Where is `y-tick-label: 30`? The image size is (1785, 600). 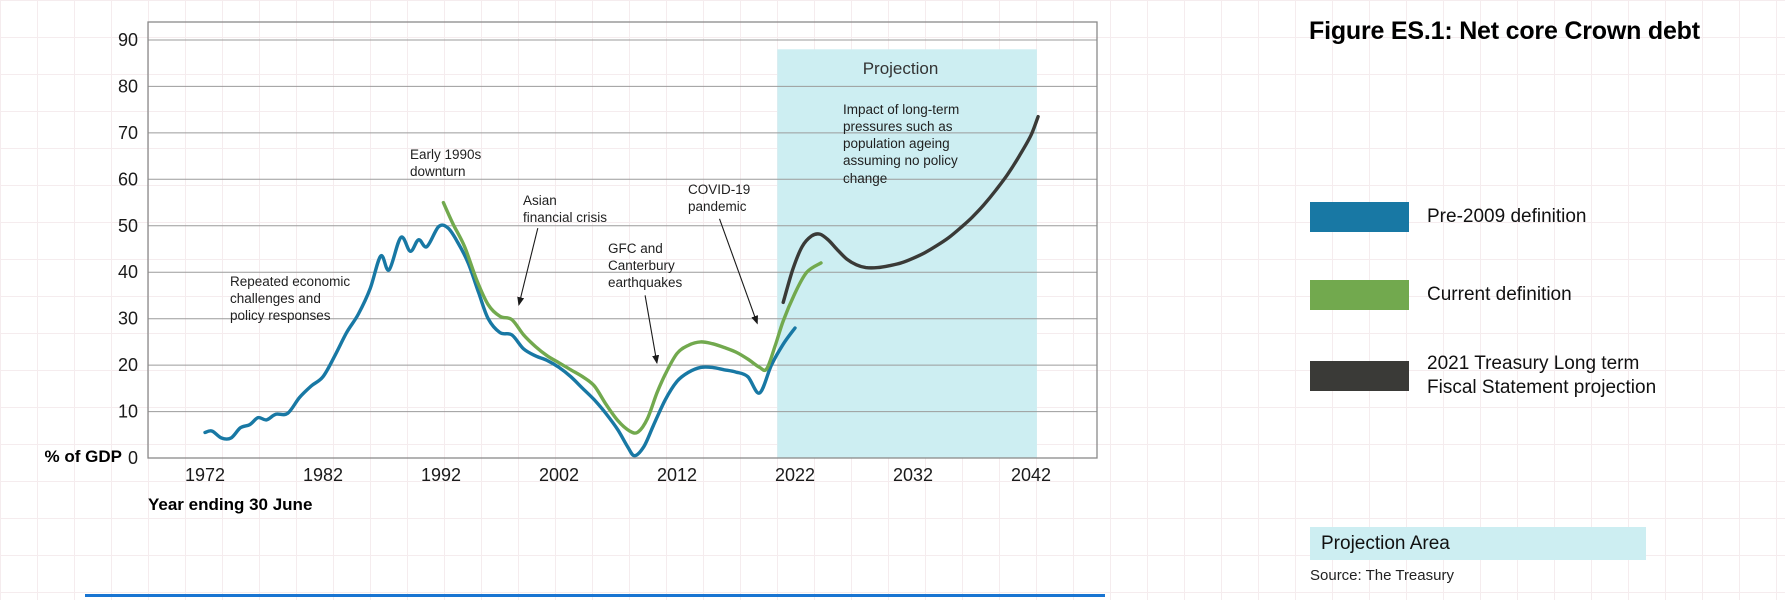 y-tick-label: 30 is located at coordinates (128, 319).